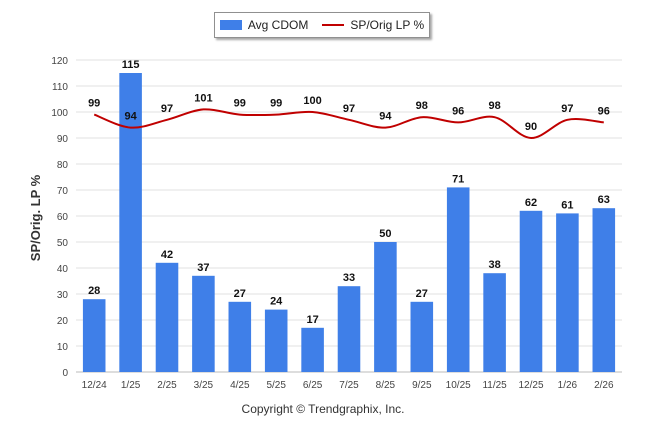  Describe the element at coordinates (333, 25) in the screenshot. I see `legend-swatch-line` at that location.